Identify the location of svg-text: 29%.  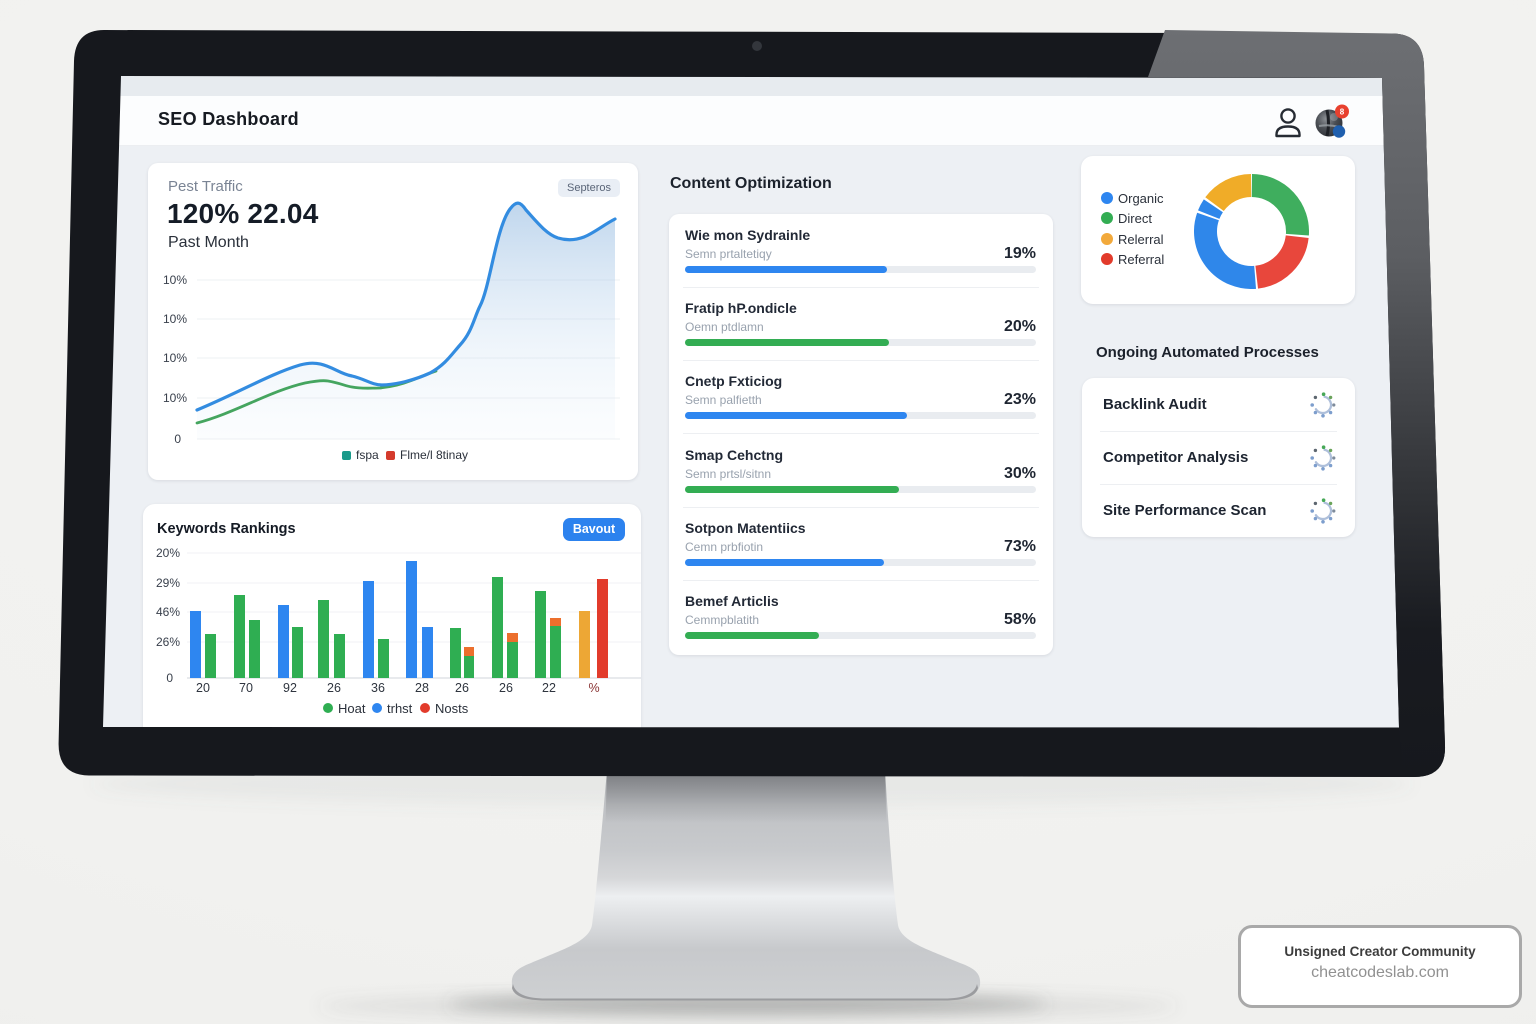
(168, 583).